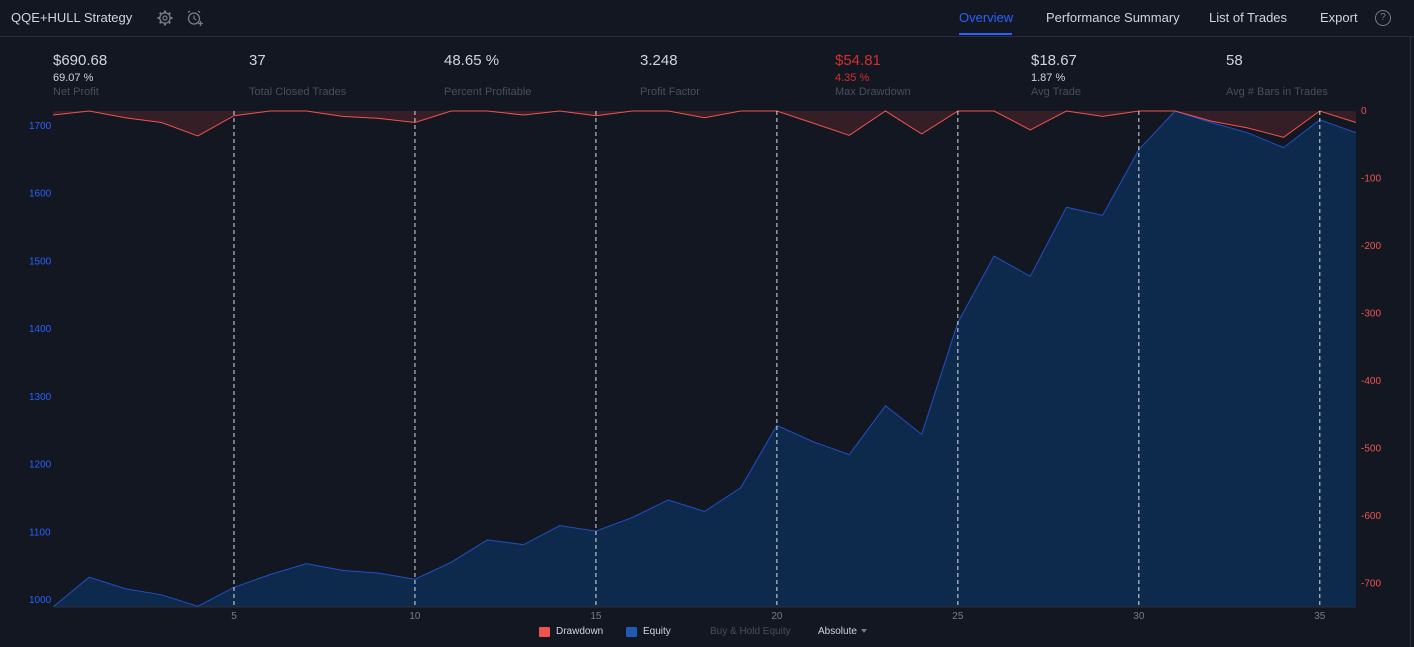  What do you see at coordinates (40, 194) in the screenshot?
I see `left-y-tick-label: 1600` at bounding box center [40, 194].